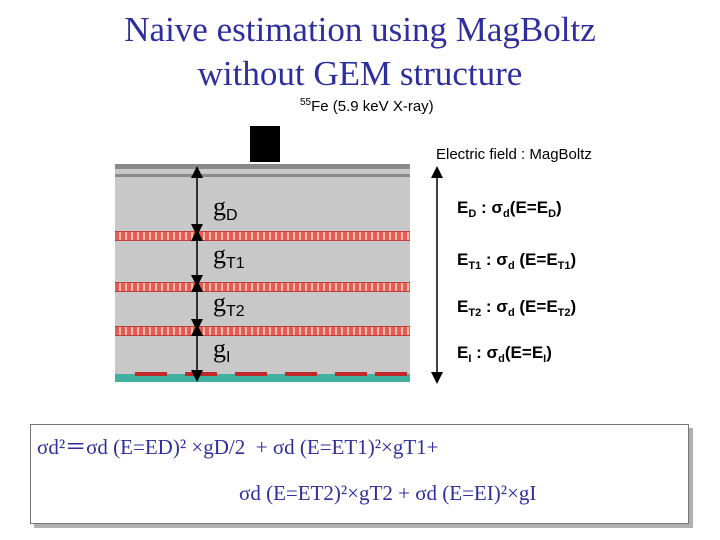 Image resolution: width=720 pixels, height=540 pixels. I want to click on gap-label-d: gD, so click(225, 208).